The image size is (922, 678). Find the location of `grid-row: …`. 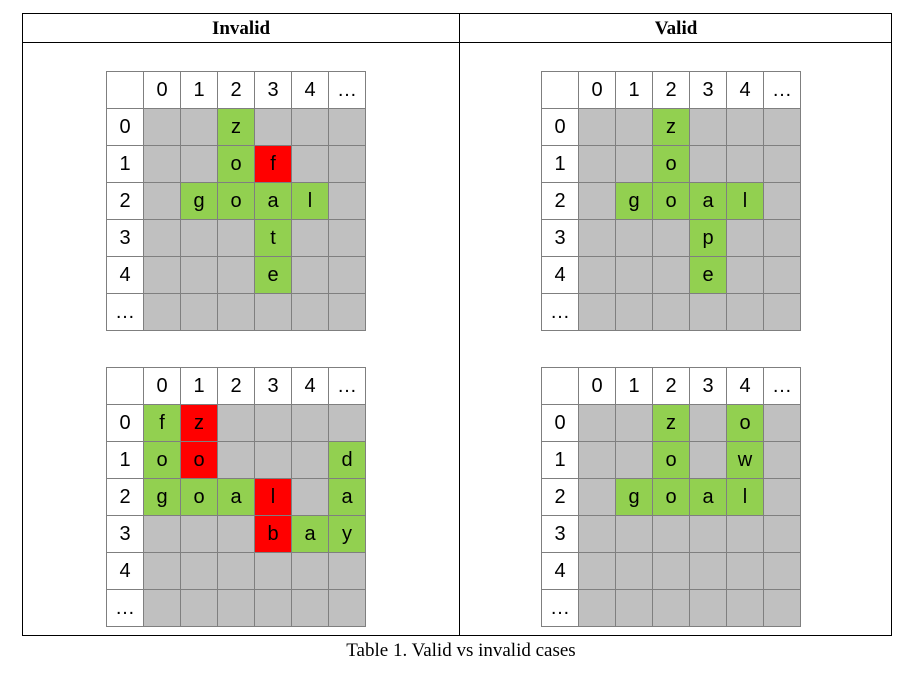

grid-row: … is located at coordinates (236, 608).